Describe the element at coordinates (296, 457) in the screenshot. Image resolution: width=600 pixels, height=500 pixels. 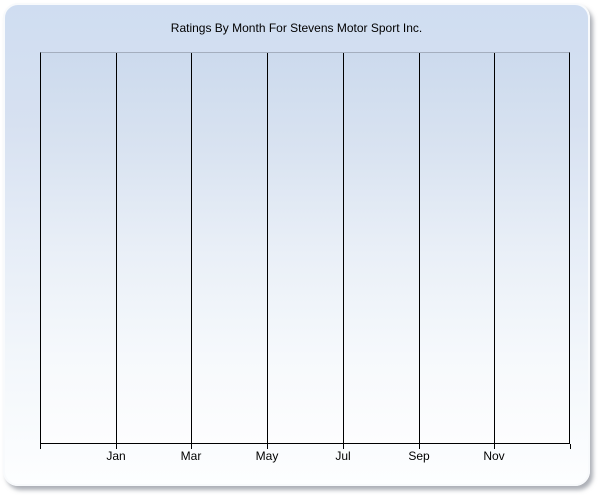
I see `x-axis-labels: Jan Mar May Jul Sep Nov` at that location.